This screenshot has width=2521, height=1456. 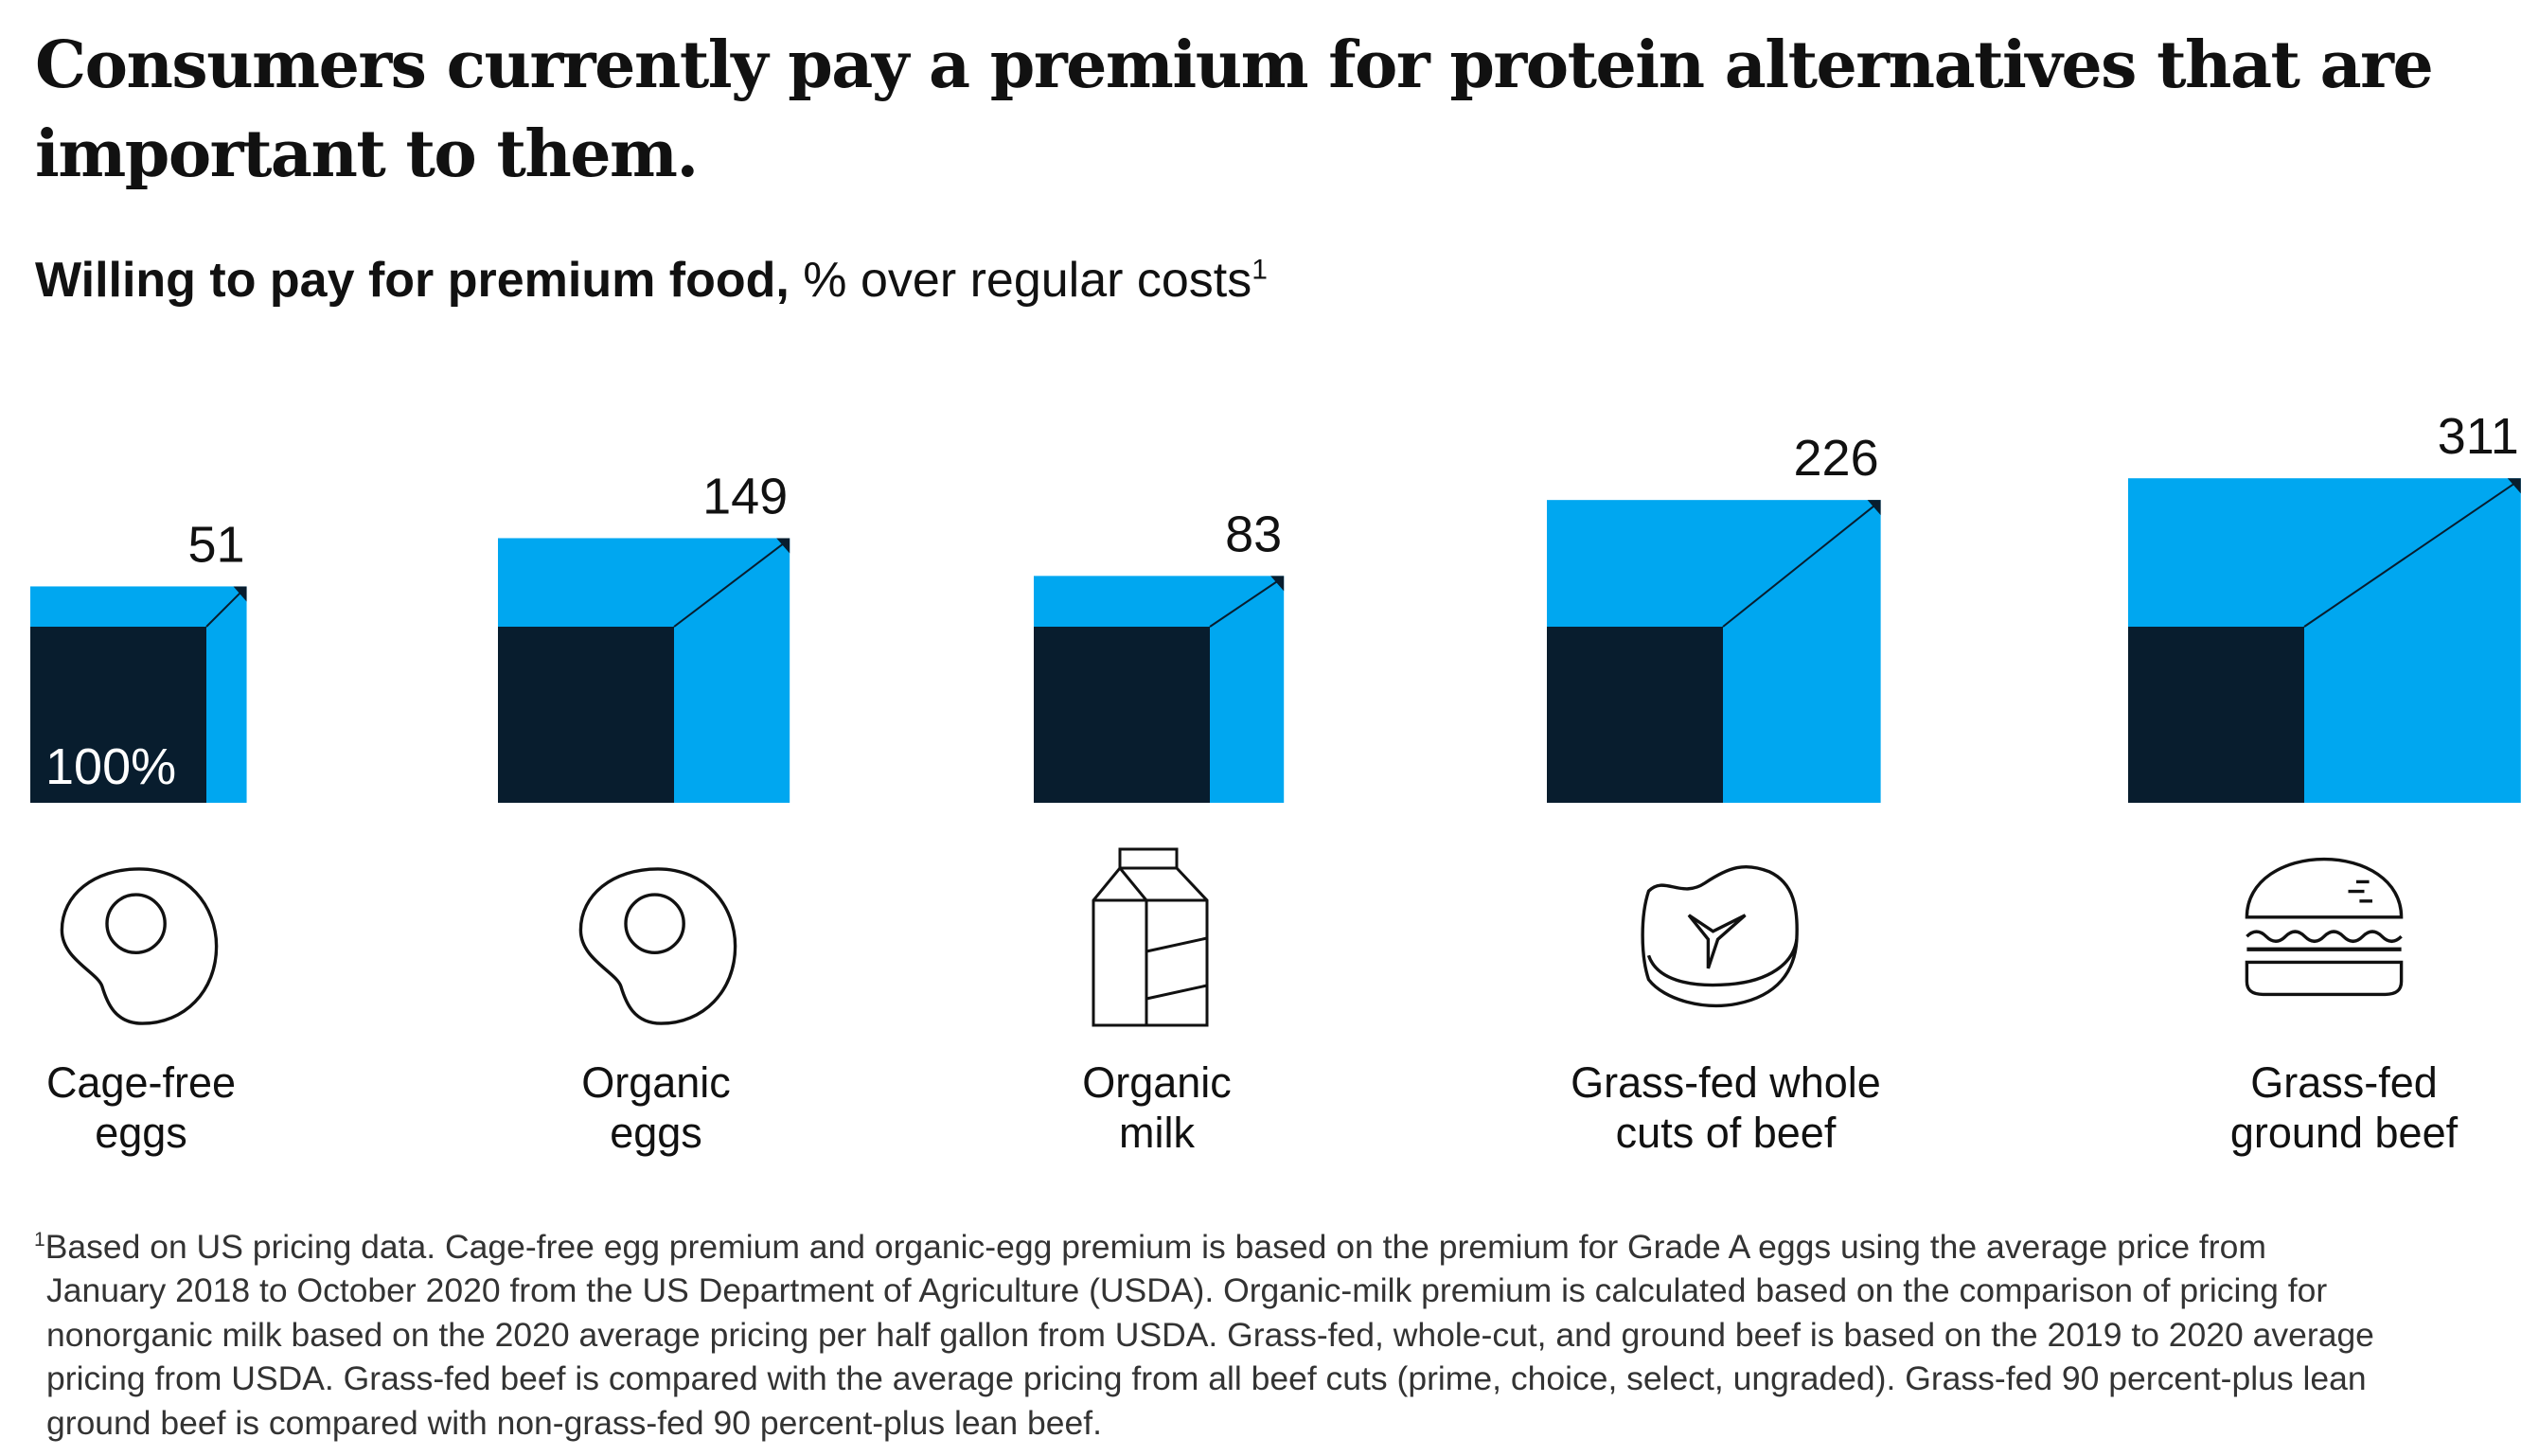 What do you see at coordinates (1260, 270) in the screenshot?
I see `footnote-mark: 1` at bounding box center [1260, 270].